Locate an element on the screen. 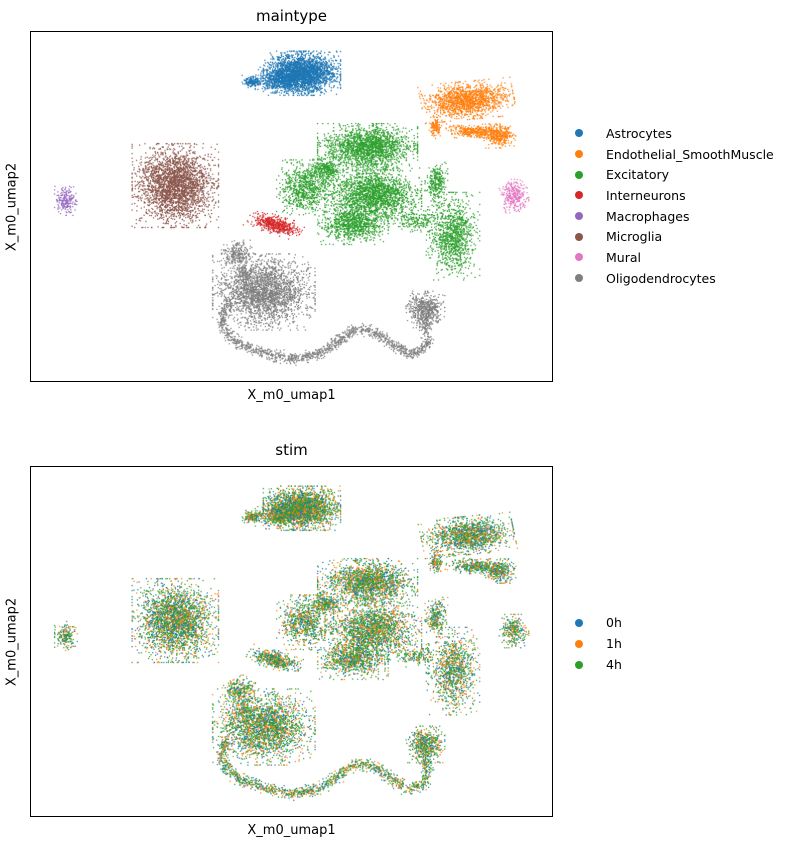 Image resolution: width=805 pixels, height=849 pixels. legend-item-label: Interneurons is located at coordinates (646, 195).